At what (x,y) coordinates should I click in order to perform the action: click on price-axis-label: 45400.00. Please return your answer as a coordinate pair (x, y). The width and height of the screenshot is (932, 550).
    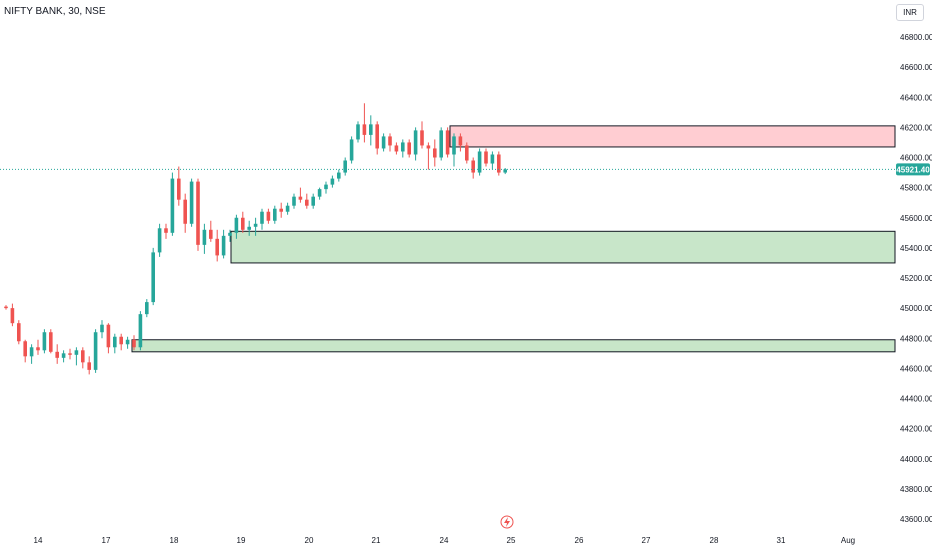
    Looking at the image, I should click on (916, 248).